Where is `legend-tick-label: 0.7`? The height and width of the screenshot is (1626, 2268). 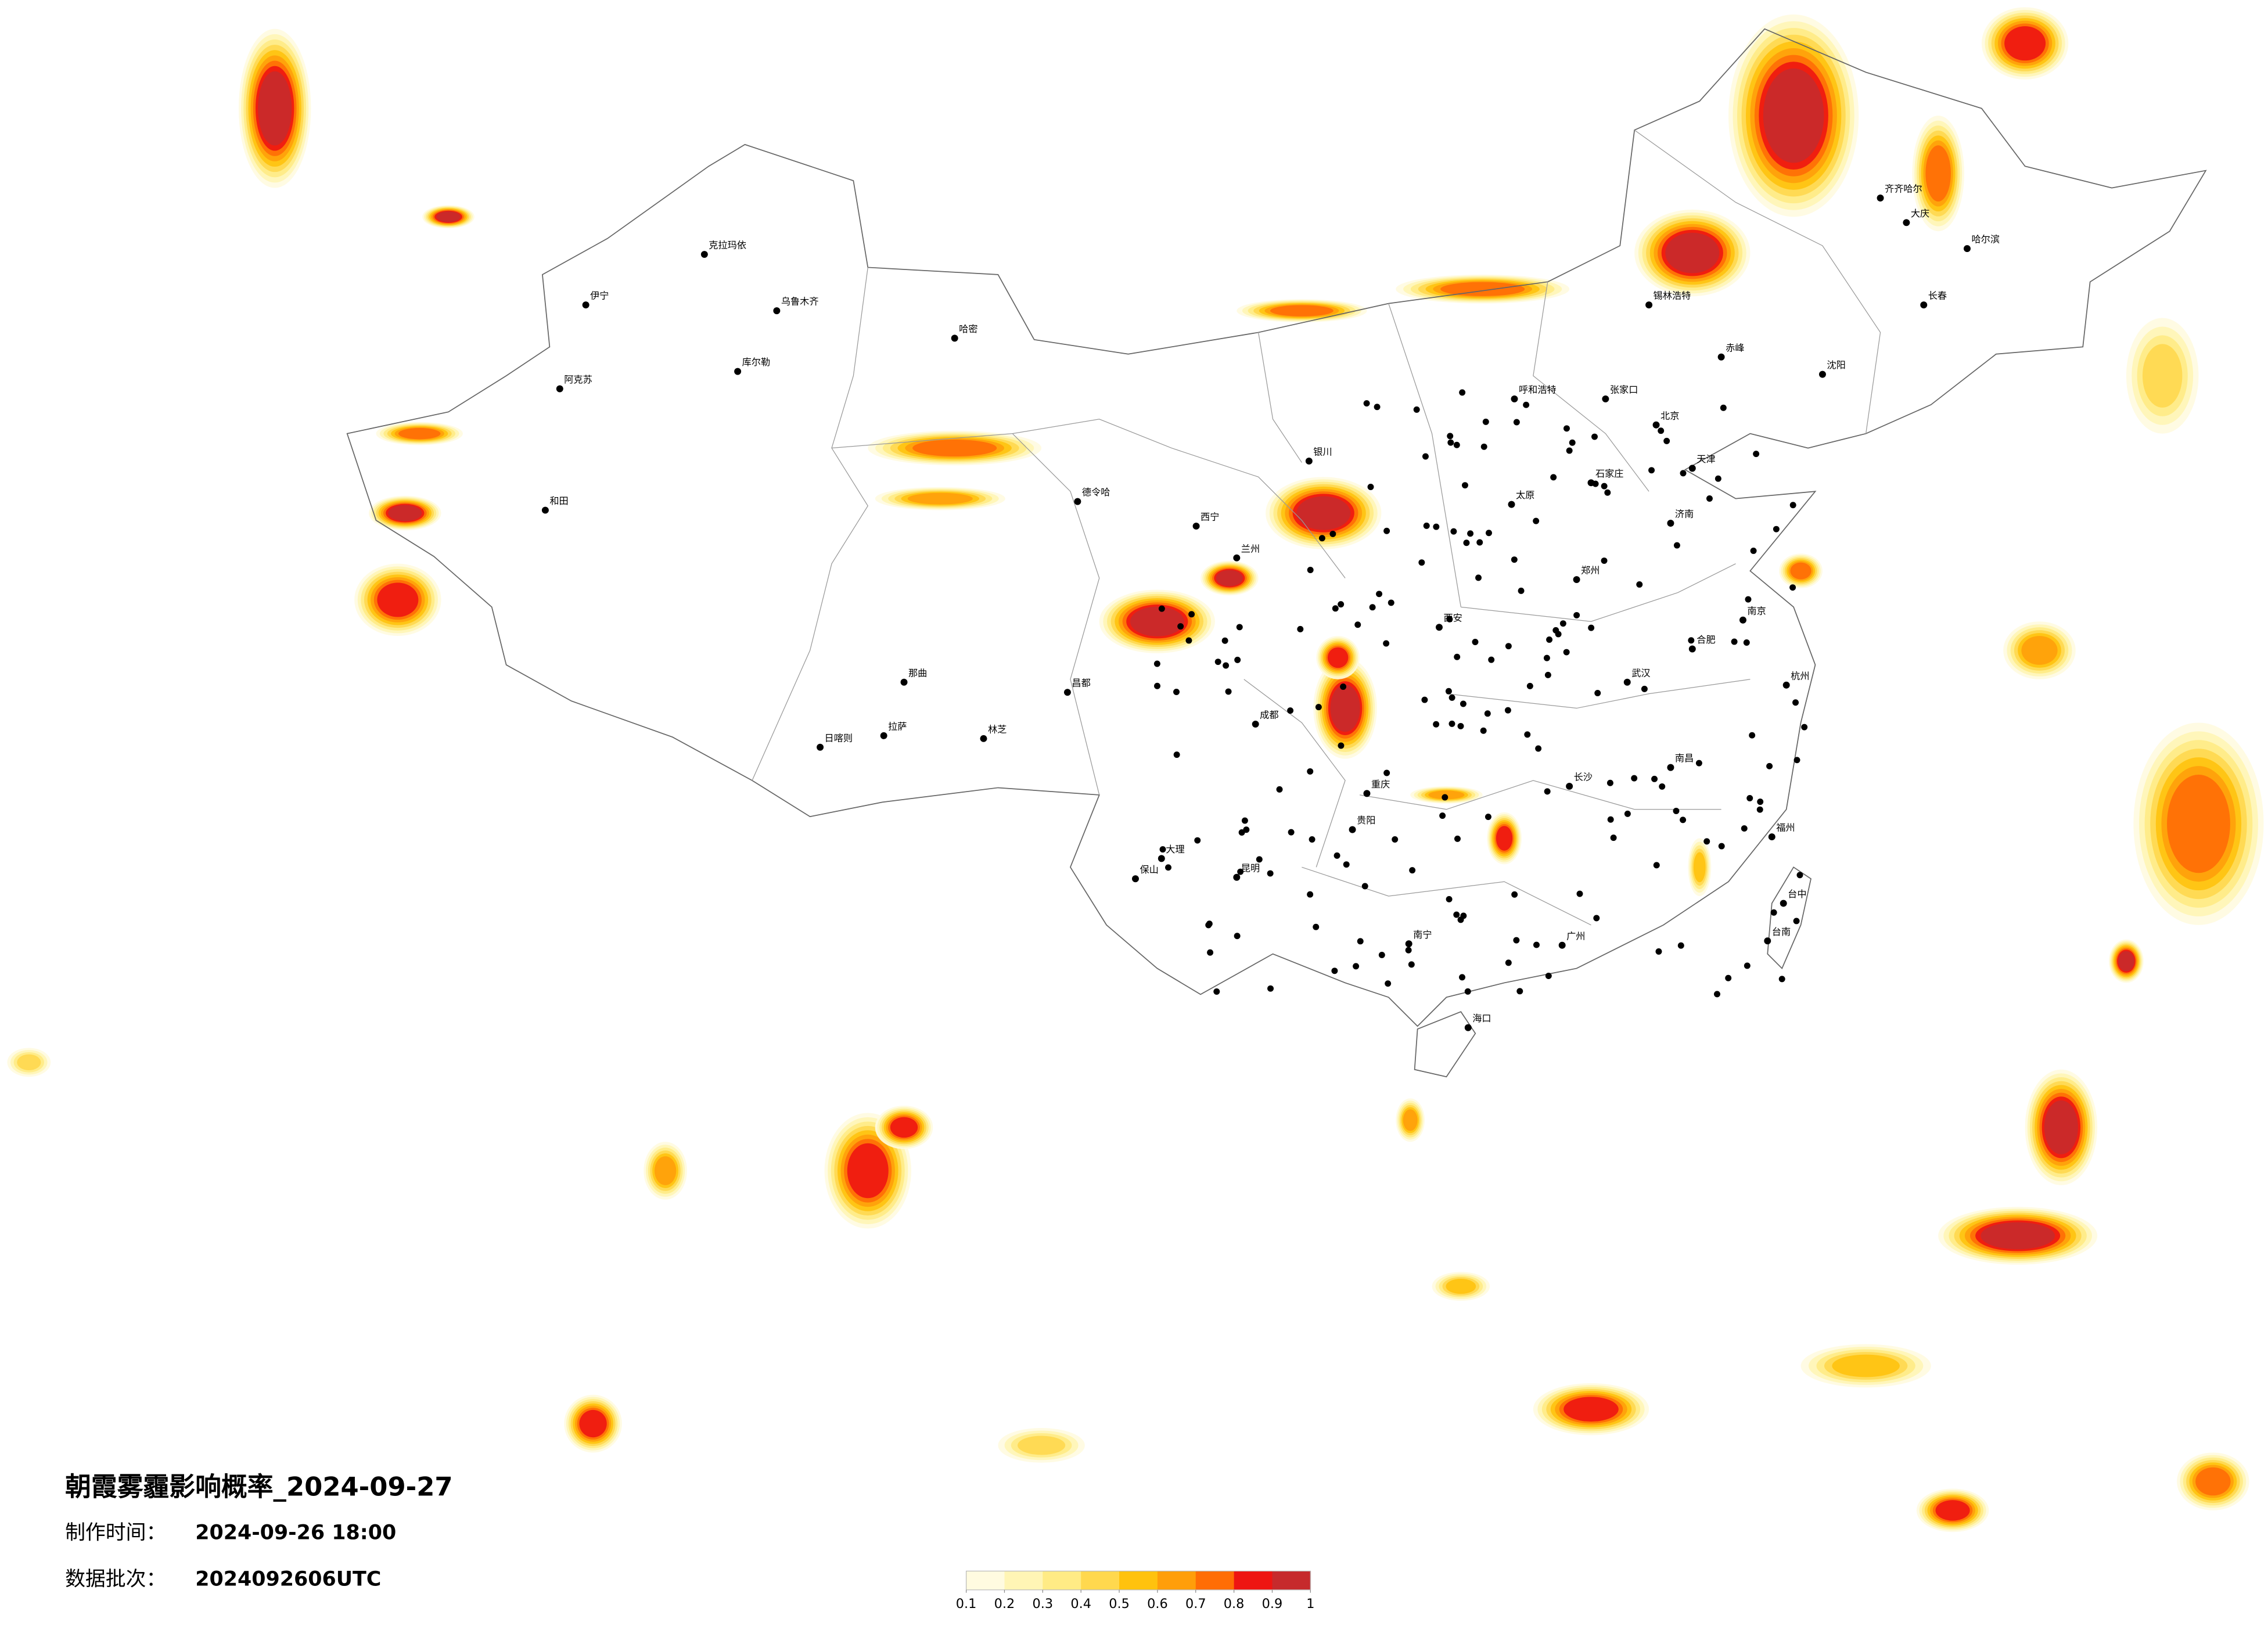 legend-tick-label: 0.7 is located at coordinates (1195, 1603).